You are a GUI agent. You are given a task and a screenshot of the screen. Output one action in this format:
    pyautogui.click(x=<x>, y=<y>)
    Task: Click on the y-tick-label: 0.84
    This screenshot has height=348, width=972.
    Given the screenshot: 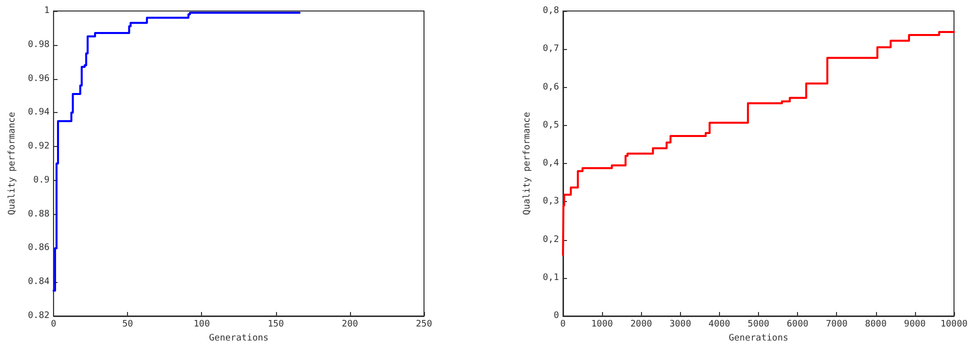 What is the action you would take?
    pyautogui.click(x=39, y=282)
    